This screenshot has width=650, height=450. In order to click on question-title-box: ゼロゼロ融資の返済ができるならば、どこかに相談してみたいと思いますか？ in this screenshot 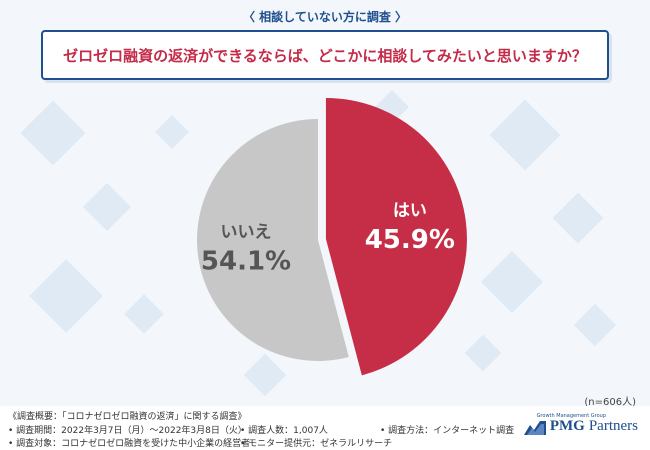, I will do `click(325, 55)`.